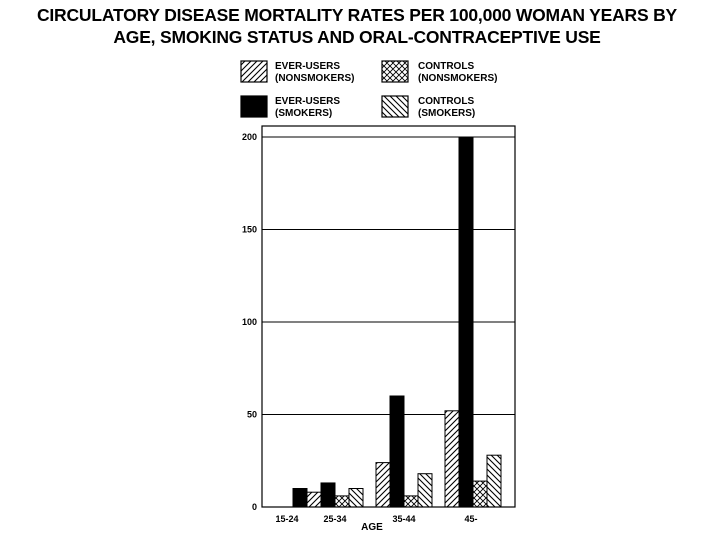 The height and width of the screenshot is (534, 714). What do you see at coordinates (249, 230) in the screenshot?
I see `y-tick-label: 150` at bounding box center [249, 230].